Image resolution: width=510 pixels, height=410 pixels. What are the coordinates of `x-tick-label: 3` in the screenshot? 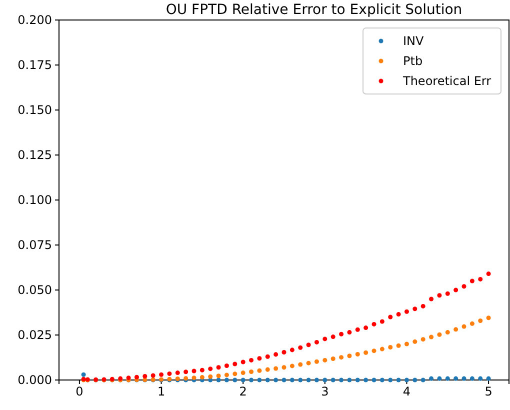 It's located at (325, 391).